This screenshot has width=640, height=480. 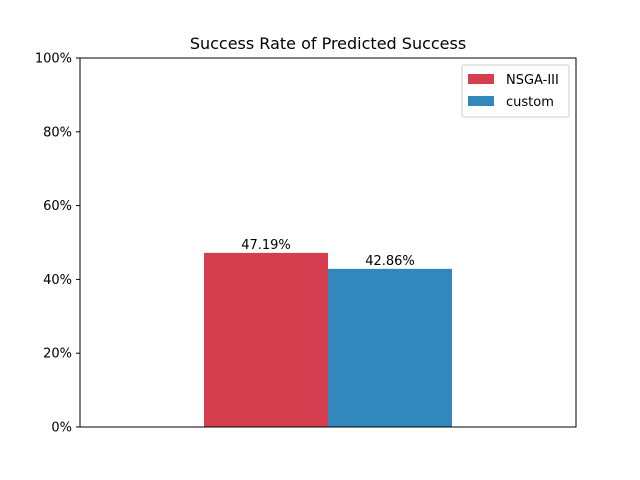 I want to click on bars, so click(x=328, y=339).